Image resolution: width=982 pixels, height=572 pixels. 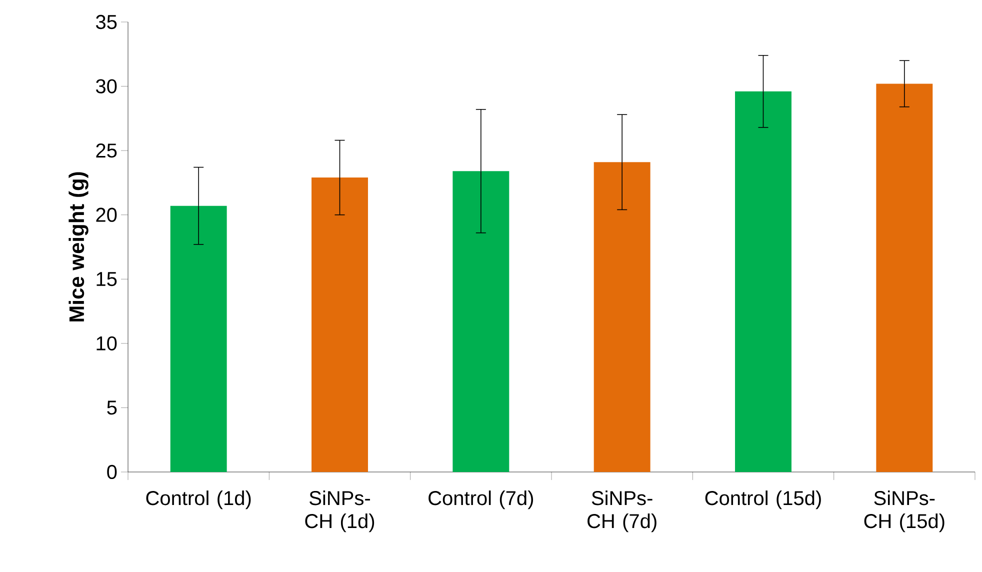 What do you see at coordinates (78, 247) in the screenshot?
I see `y-axis-title: Mice weight (g)` at bounding box center [78, 247].